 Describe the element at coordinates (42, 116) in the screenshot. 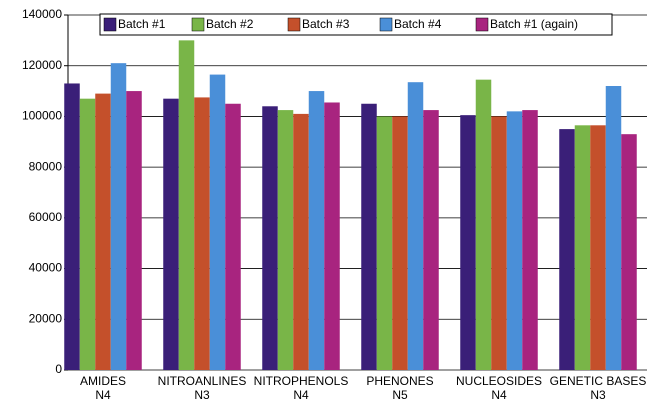

I see `y-tick-label: 100000` at that location.